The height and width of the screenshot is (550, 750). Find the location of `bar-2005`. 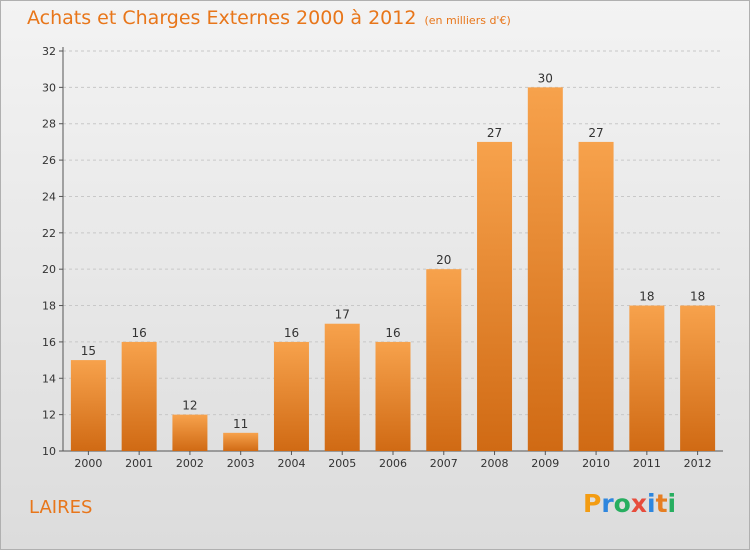

bar-2005 is located at coordinates (342, 387).